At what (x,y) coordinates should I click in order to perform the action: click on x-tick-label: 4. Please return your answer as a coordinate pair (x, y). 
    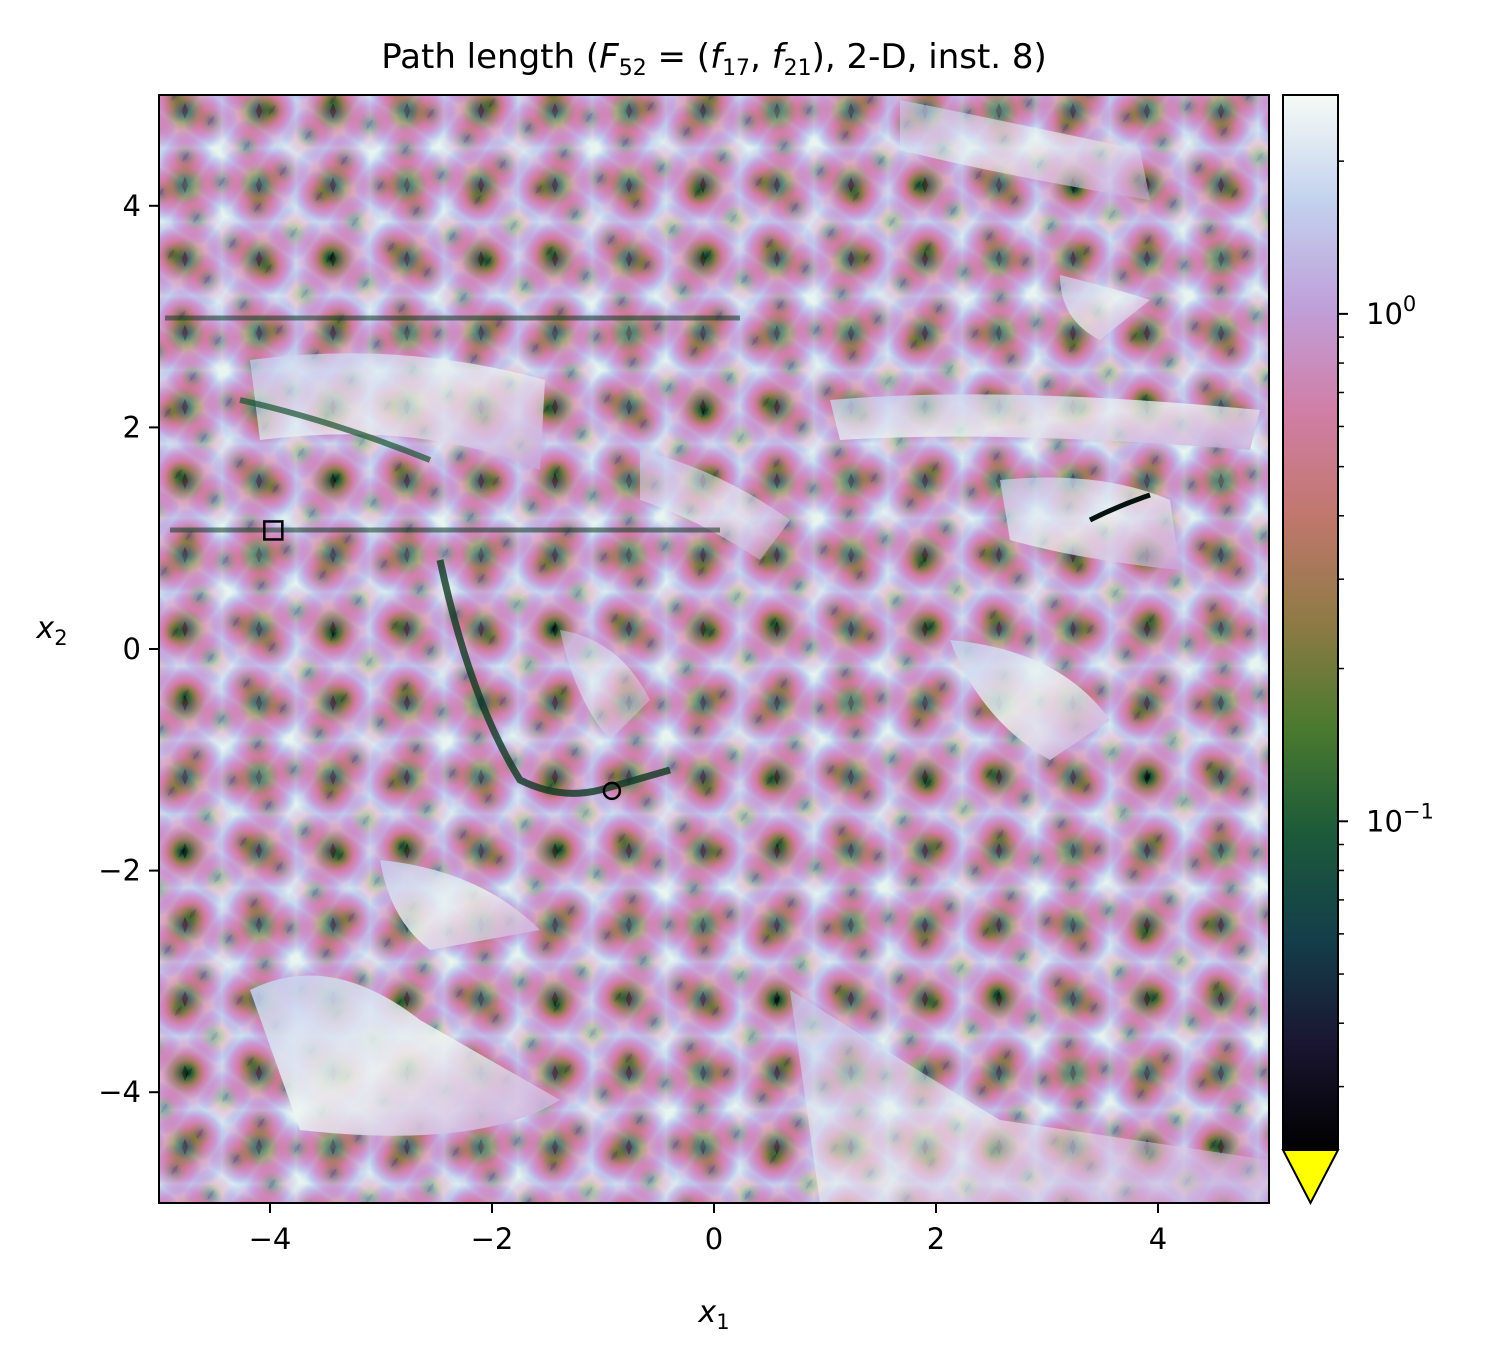
    Looking at the image, I should click on (1158, 1239).